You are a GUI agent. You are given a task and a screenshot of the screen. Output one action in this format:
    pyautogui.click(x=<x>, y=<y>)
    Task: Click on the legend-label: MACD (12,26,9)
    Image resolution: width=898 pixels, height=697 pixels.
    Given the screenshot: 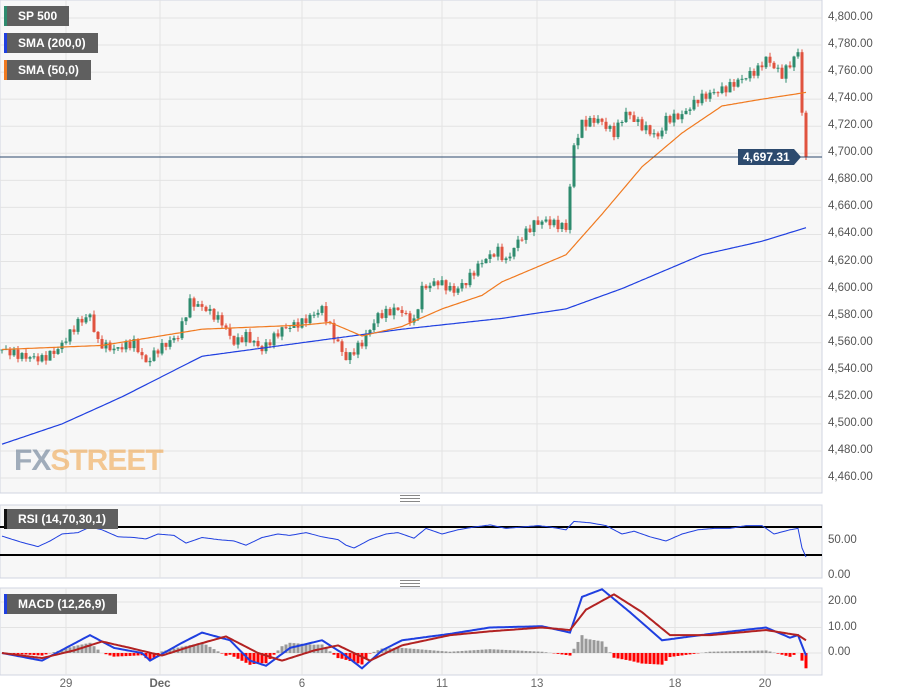 What is the action you would take?
    pyautogui.click(x=62, y=604)
    